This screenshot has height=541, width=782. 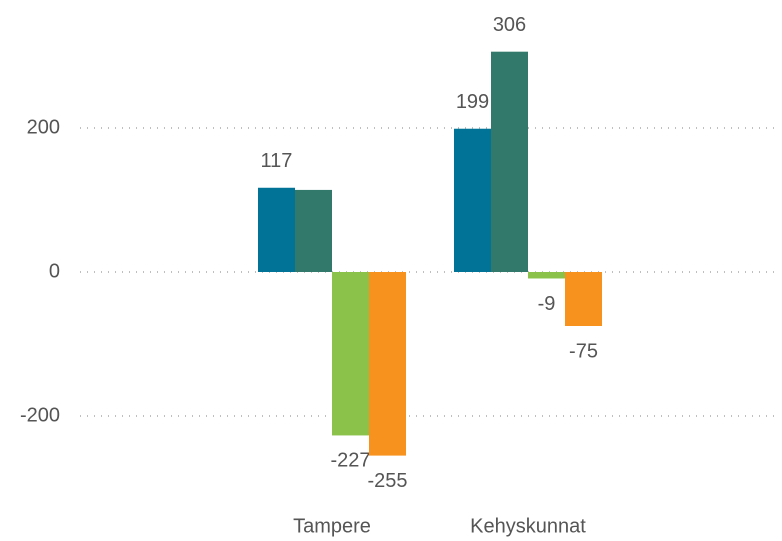 I want to click on data-label: -9, so click(x=547, y=304).